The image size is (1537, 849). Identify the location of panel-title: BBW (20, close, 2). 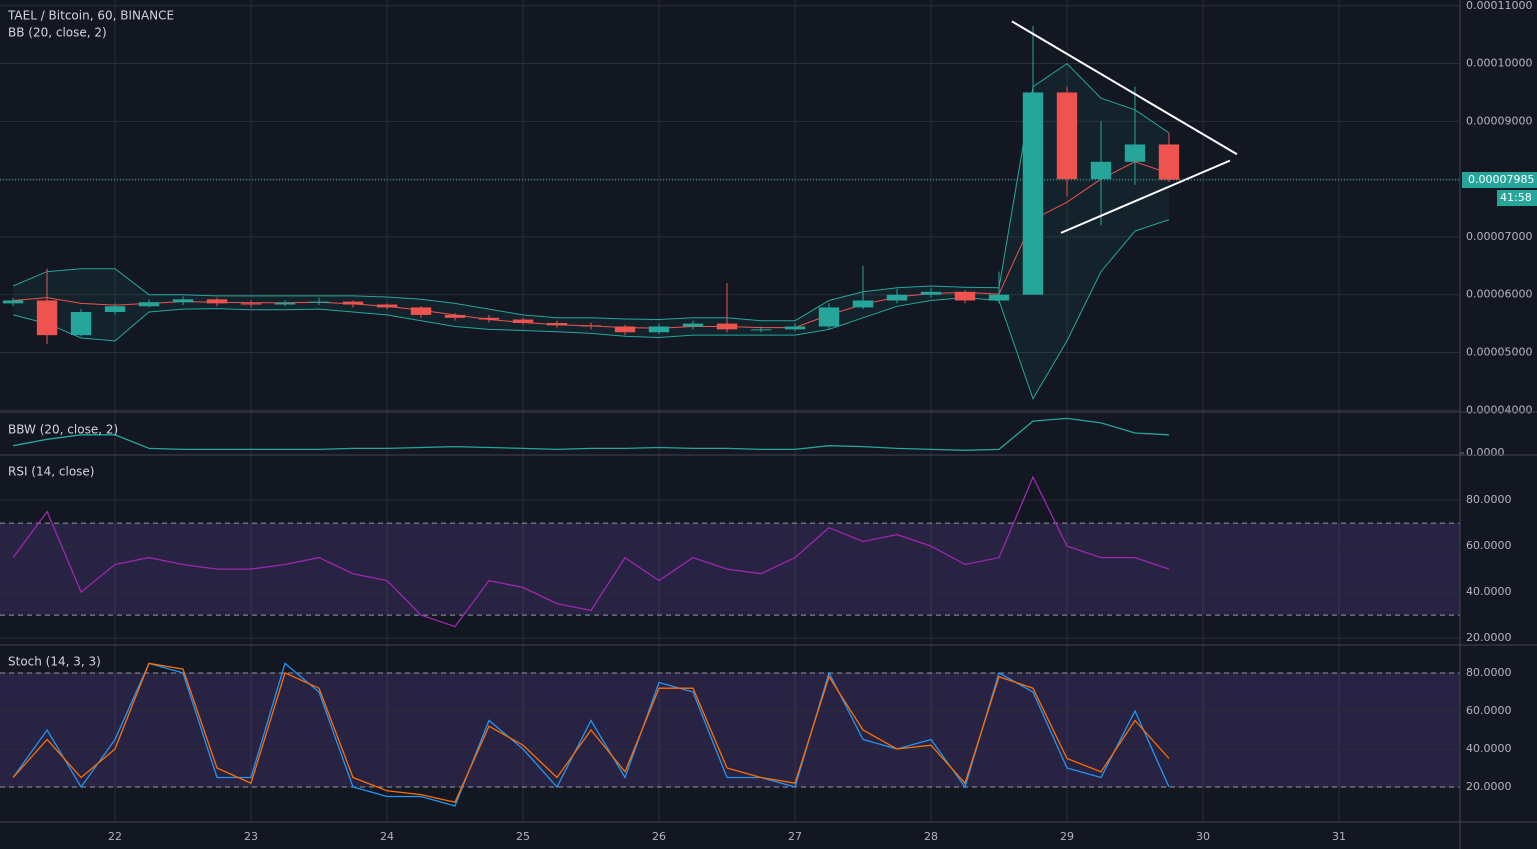
(63, 430).